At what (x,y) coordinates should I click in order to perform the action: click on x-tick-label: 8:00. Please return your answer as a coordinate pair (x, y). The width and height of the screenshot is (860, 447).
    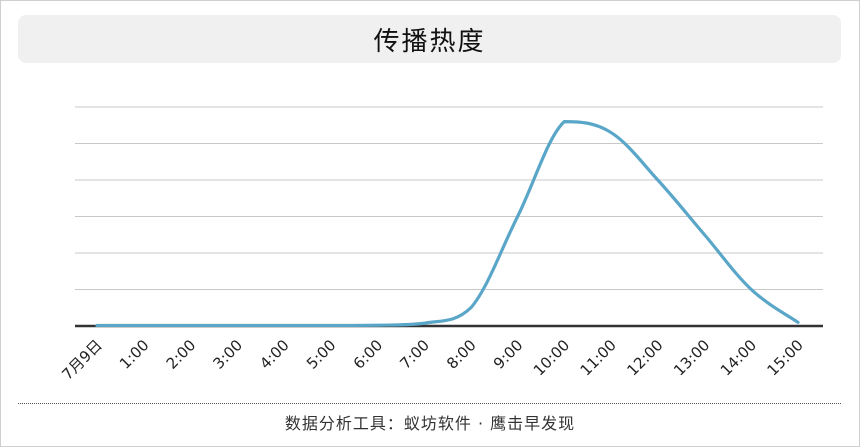
    Looking at the image, I should click on (461, 354).